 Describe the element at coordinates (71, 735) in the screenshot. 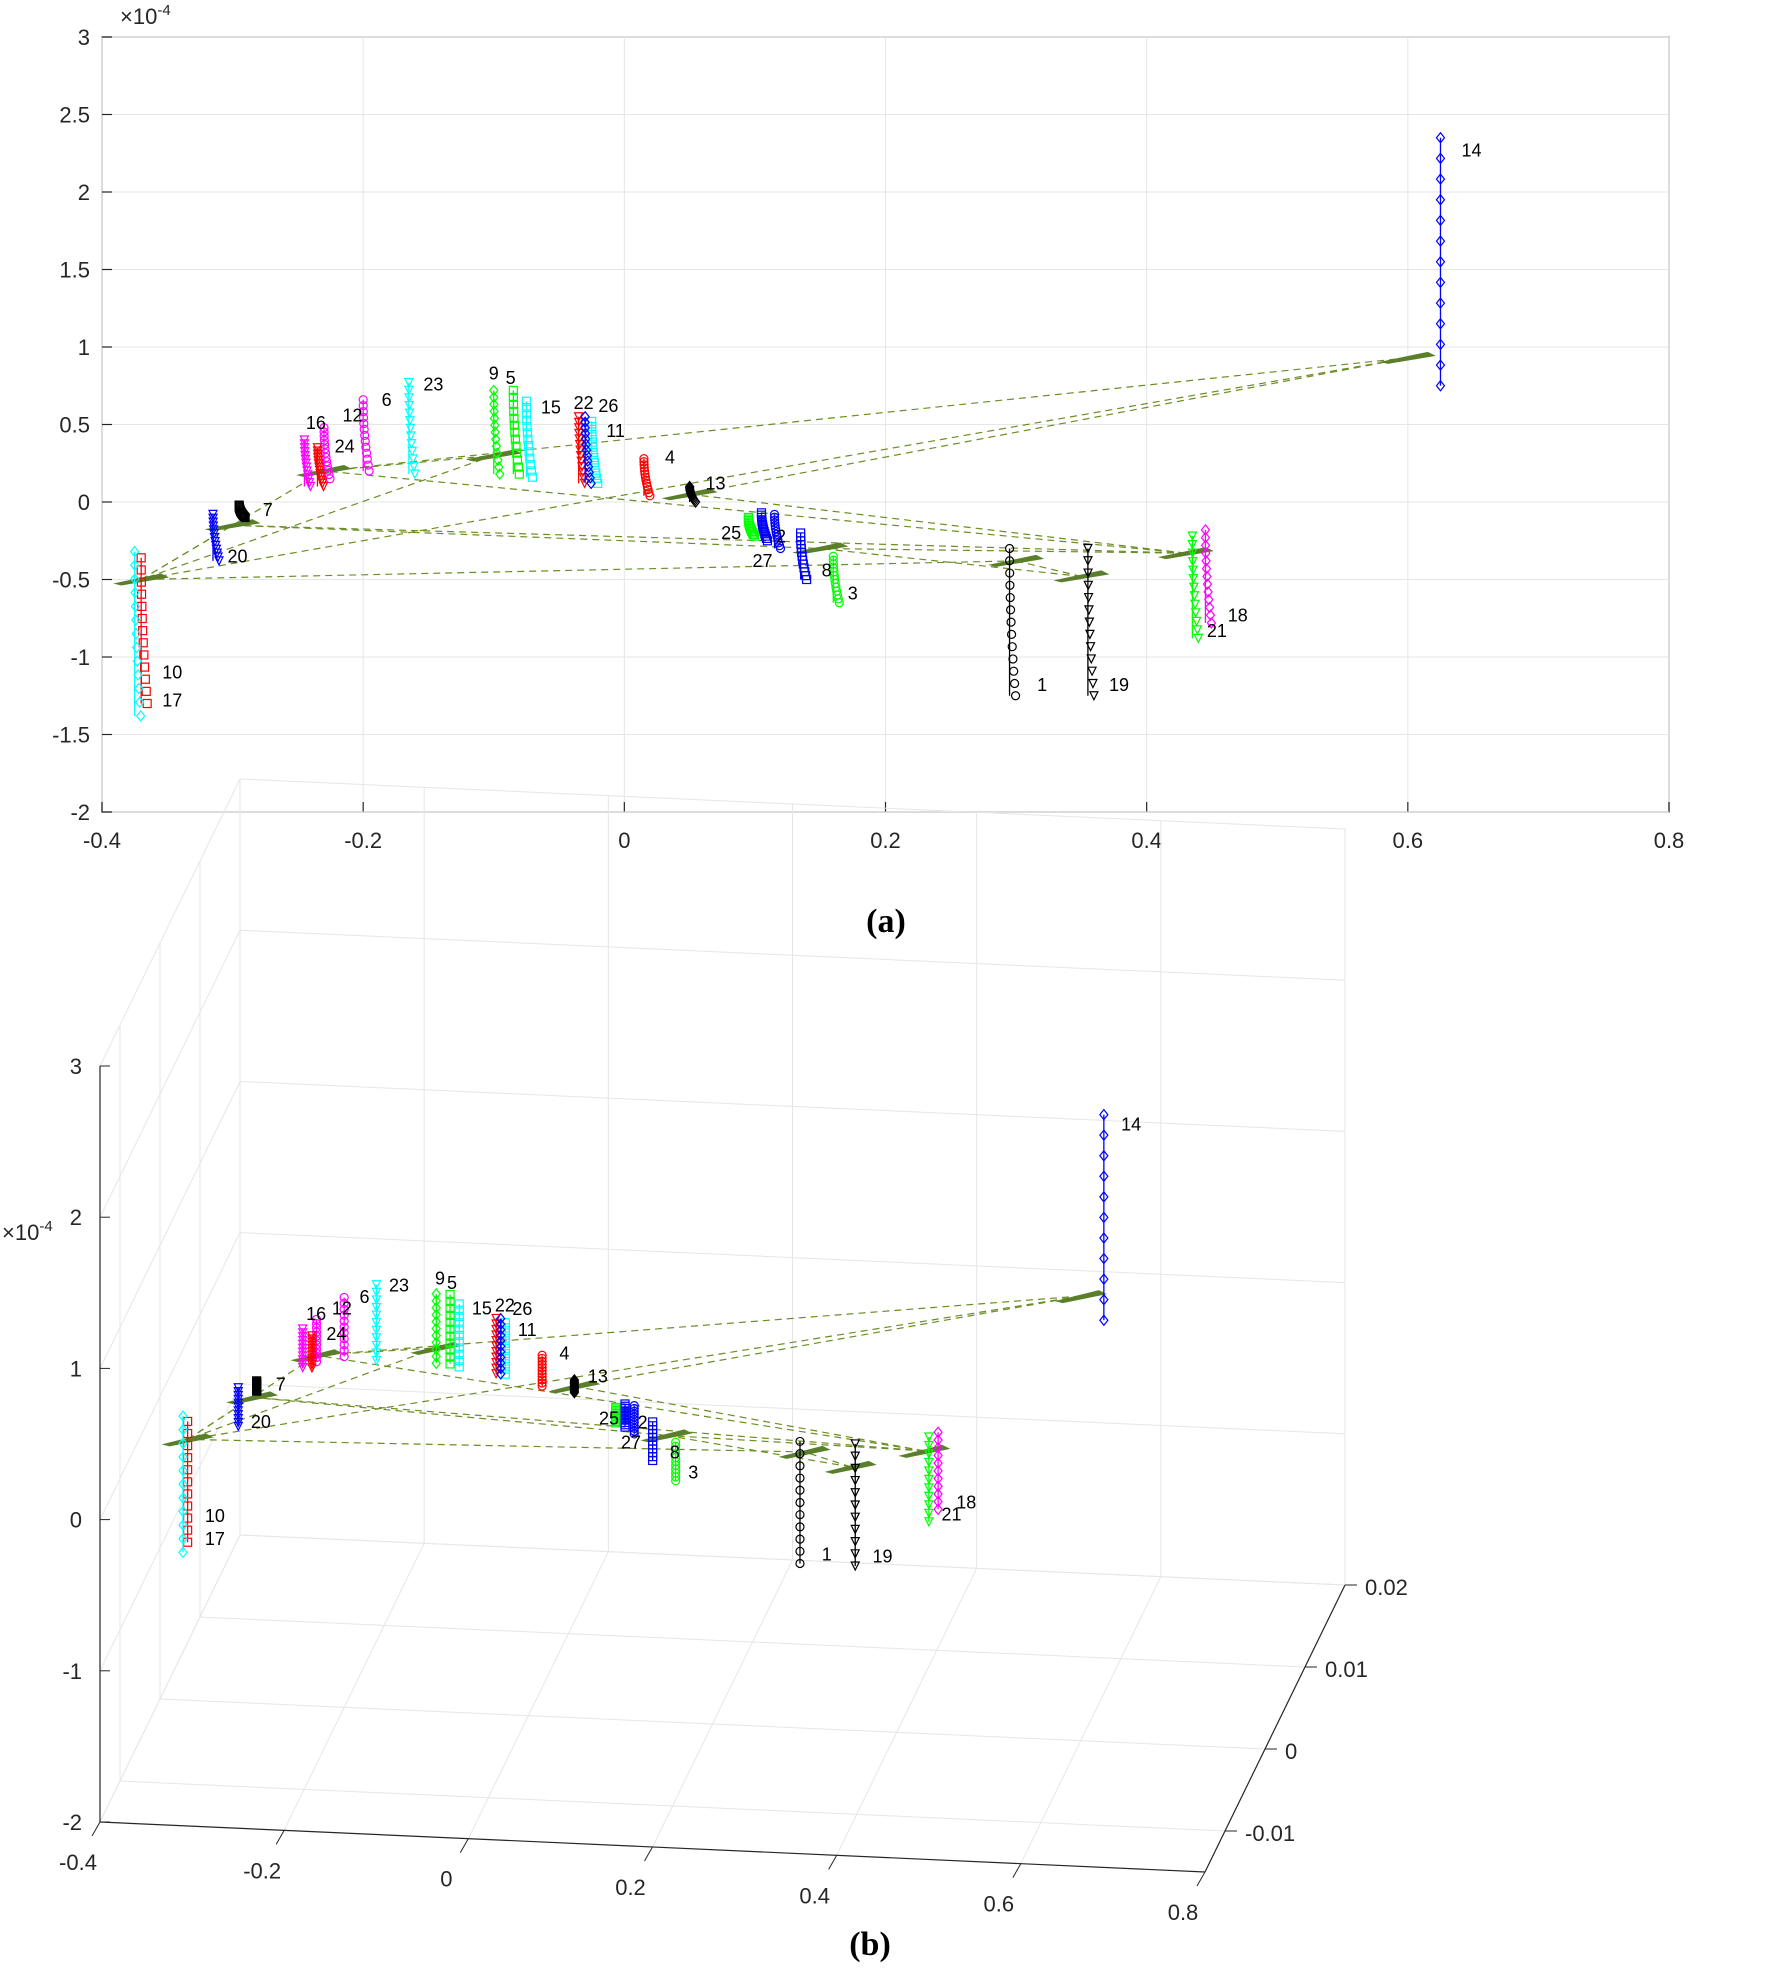

I see `y-tick-label: -1.5` at that location.